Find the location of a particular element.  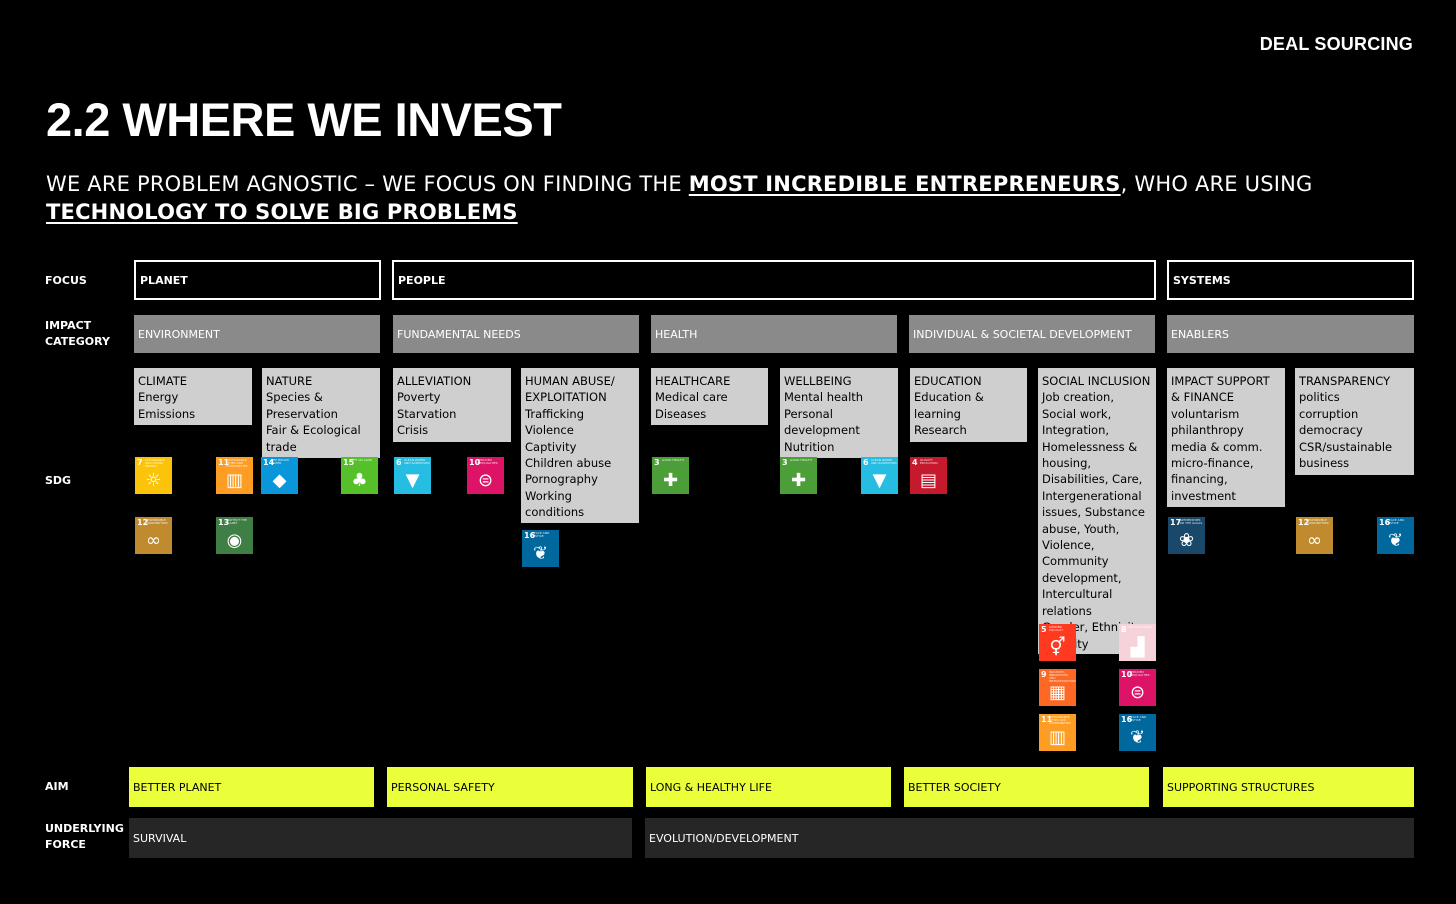

subcategory-line: Nutrition is located at coordinates (809, 446).